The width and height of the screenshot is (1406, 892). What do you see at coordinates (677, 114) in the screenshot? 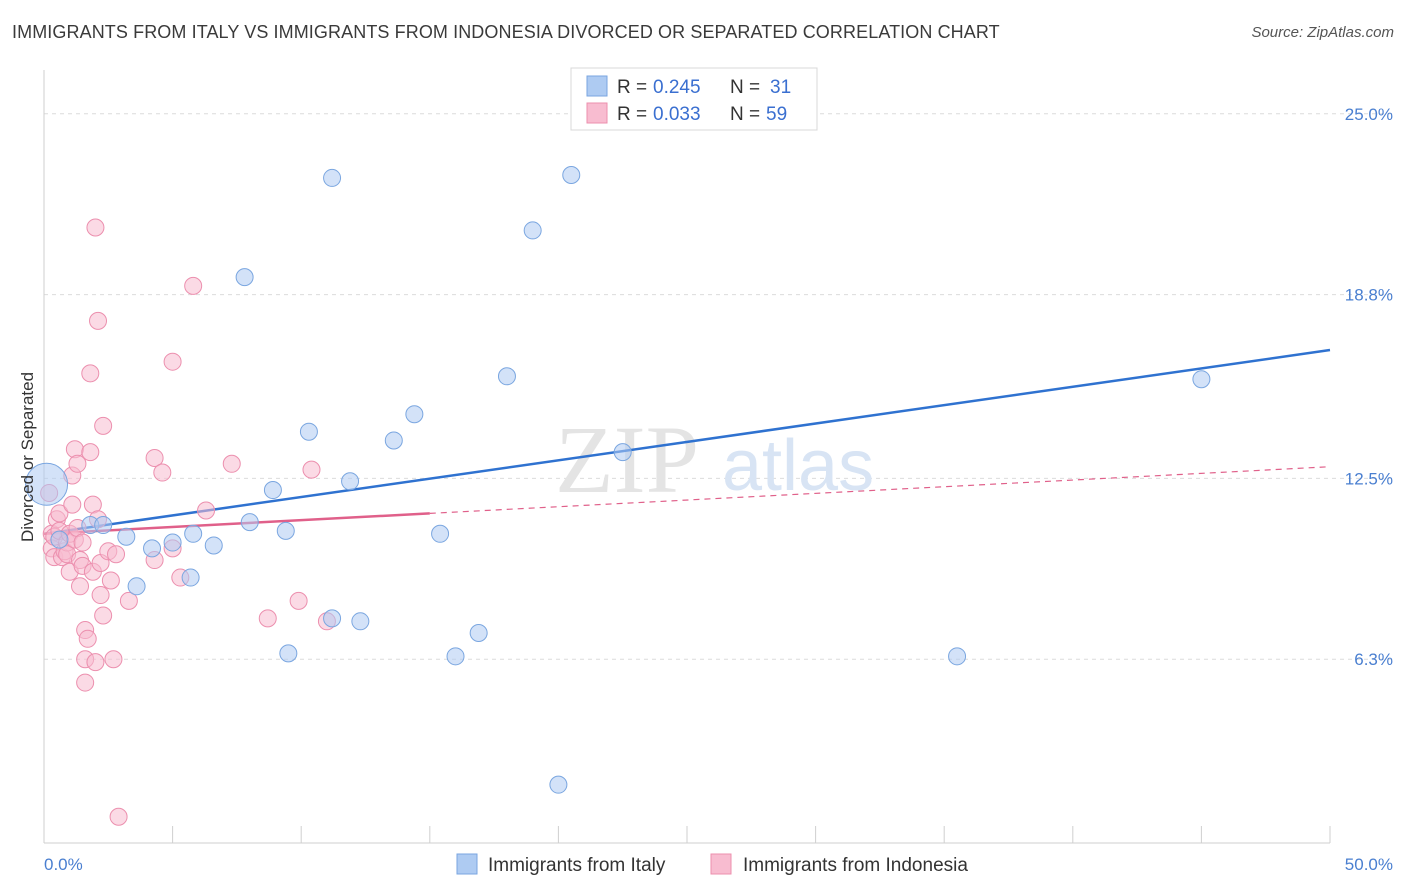
I see `legend-indonesia-r-value: 0.033` at bounding box center [677, 114].